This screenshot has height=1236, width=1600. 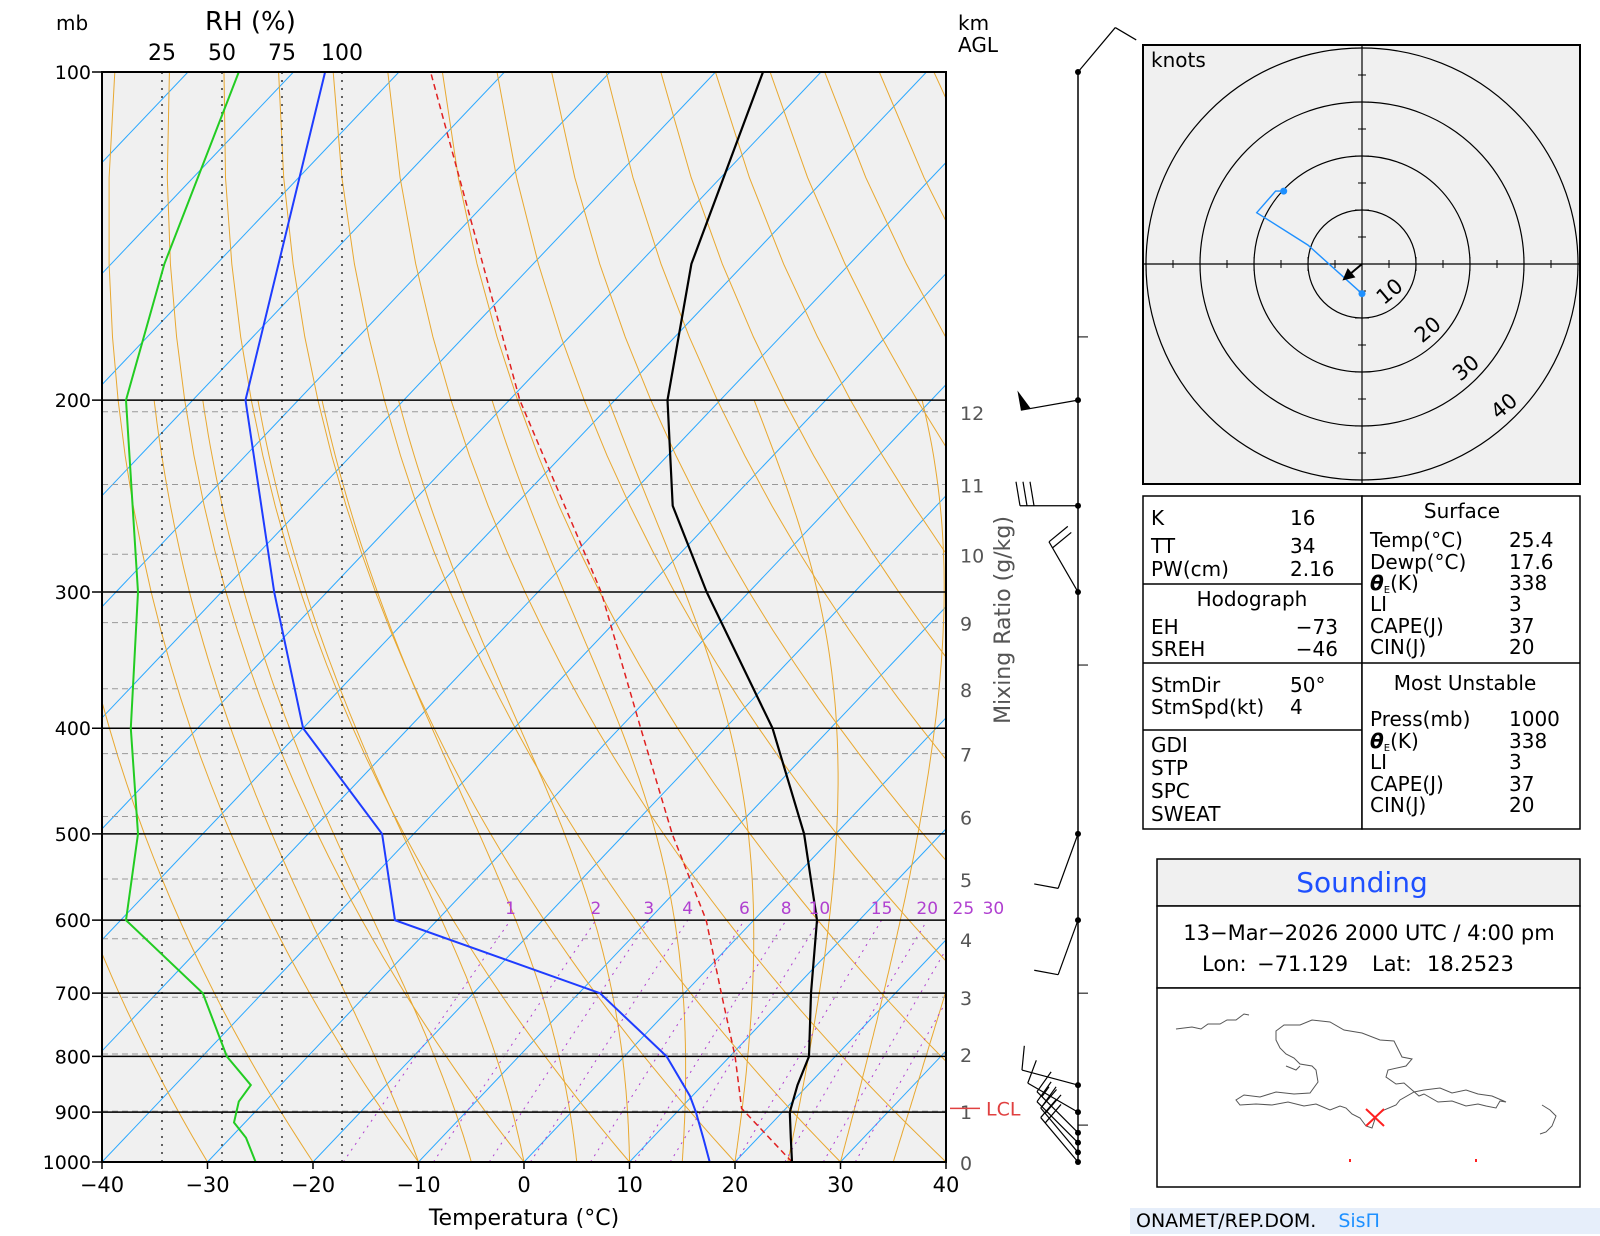 I want to click on rh-grid-lines, so click(x=252, y=617).